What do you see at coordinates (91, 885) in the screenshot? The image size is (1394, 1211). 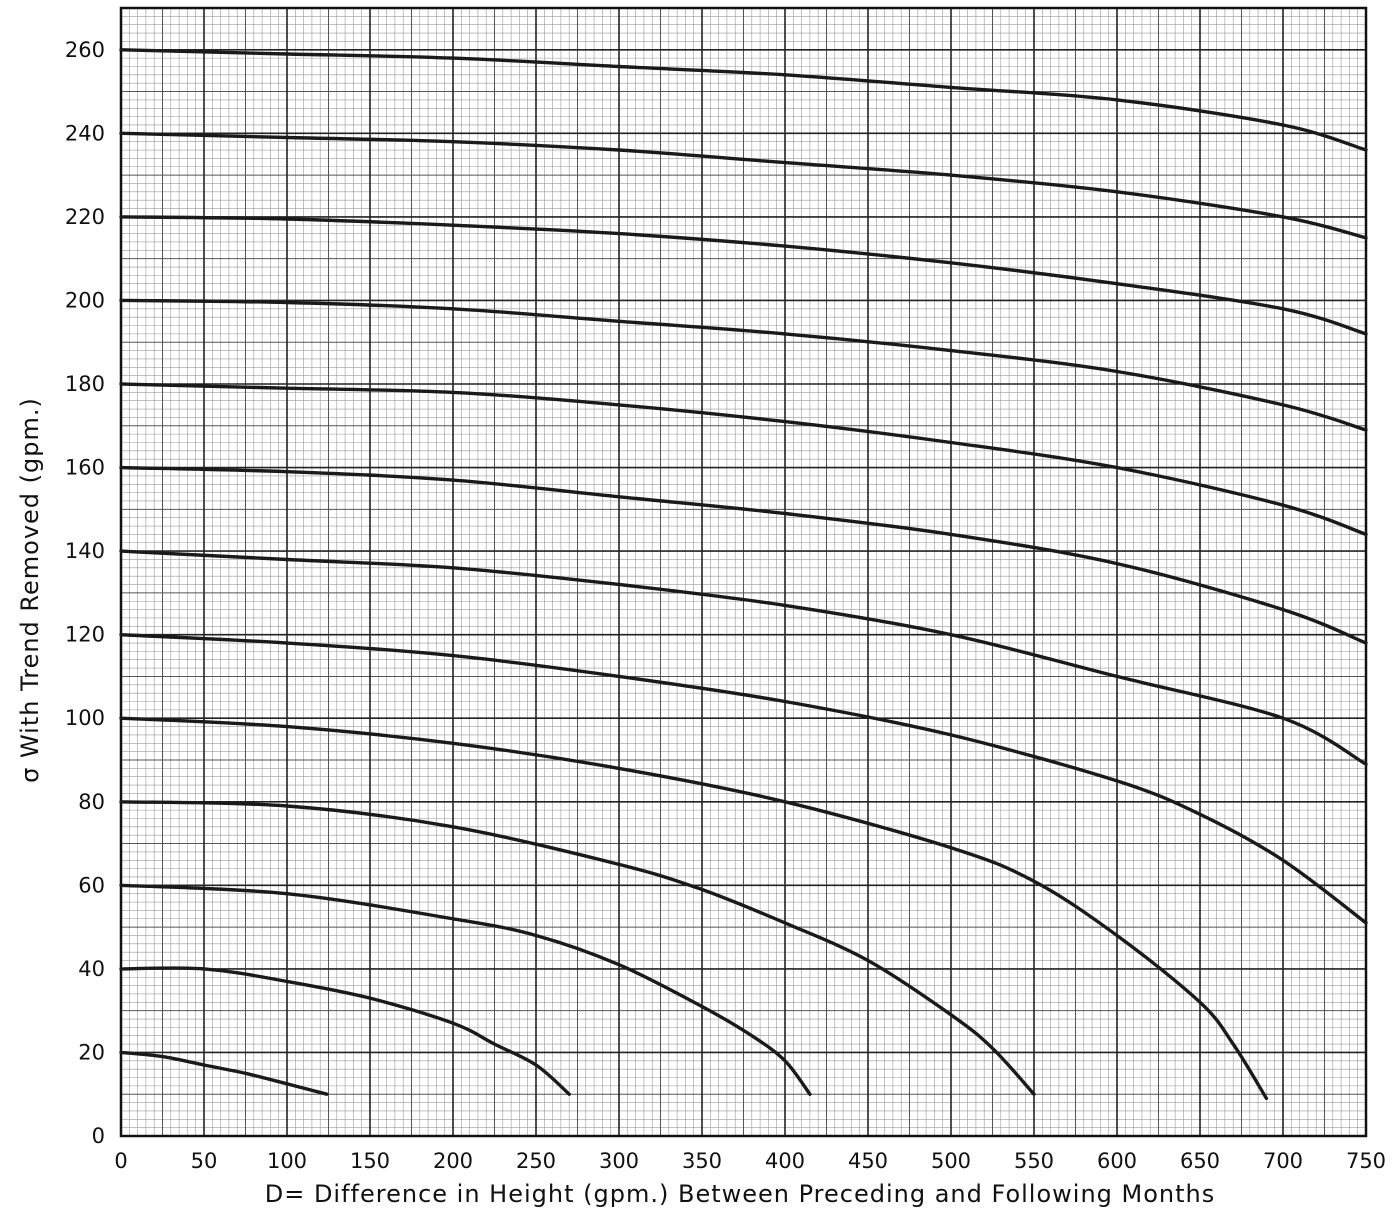 I see `y-tick-label: 60` at bounding box center [91, 885].